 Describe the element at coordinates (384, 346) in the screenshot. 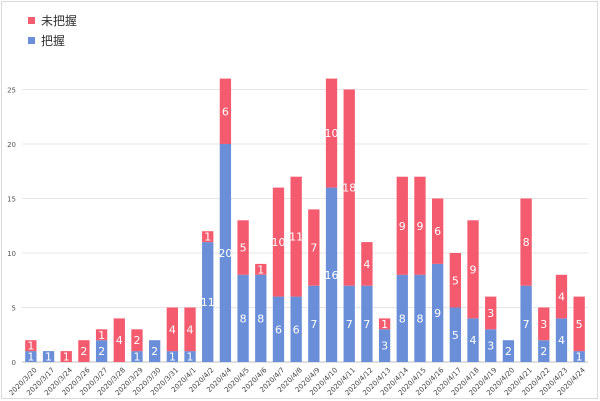

I see `data-label-known: 3` at that location.